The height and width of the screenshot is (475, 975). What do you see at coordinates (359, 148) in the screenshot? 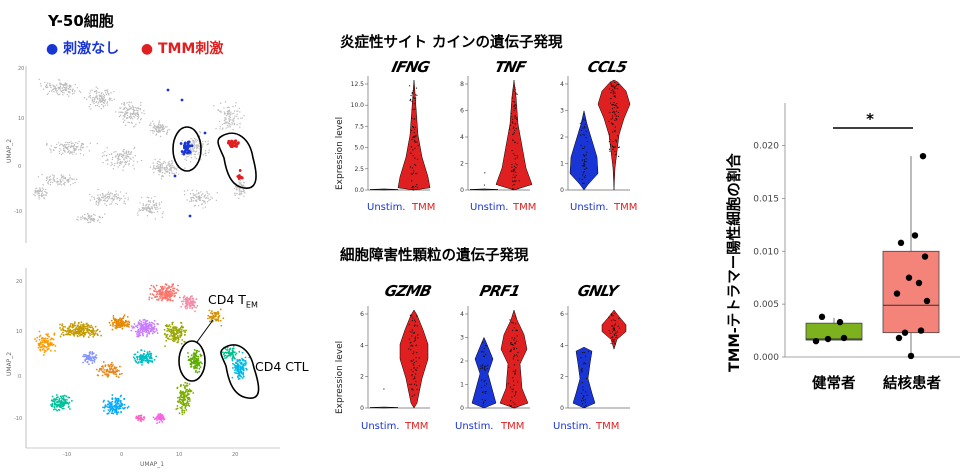
I see `violin-tick-label: 5.0` at bounding box center [359, 148].